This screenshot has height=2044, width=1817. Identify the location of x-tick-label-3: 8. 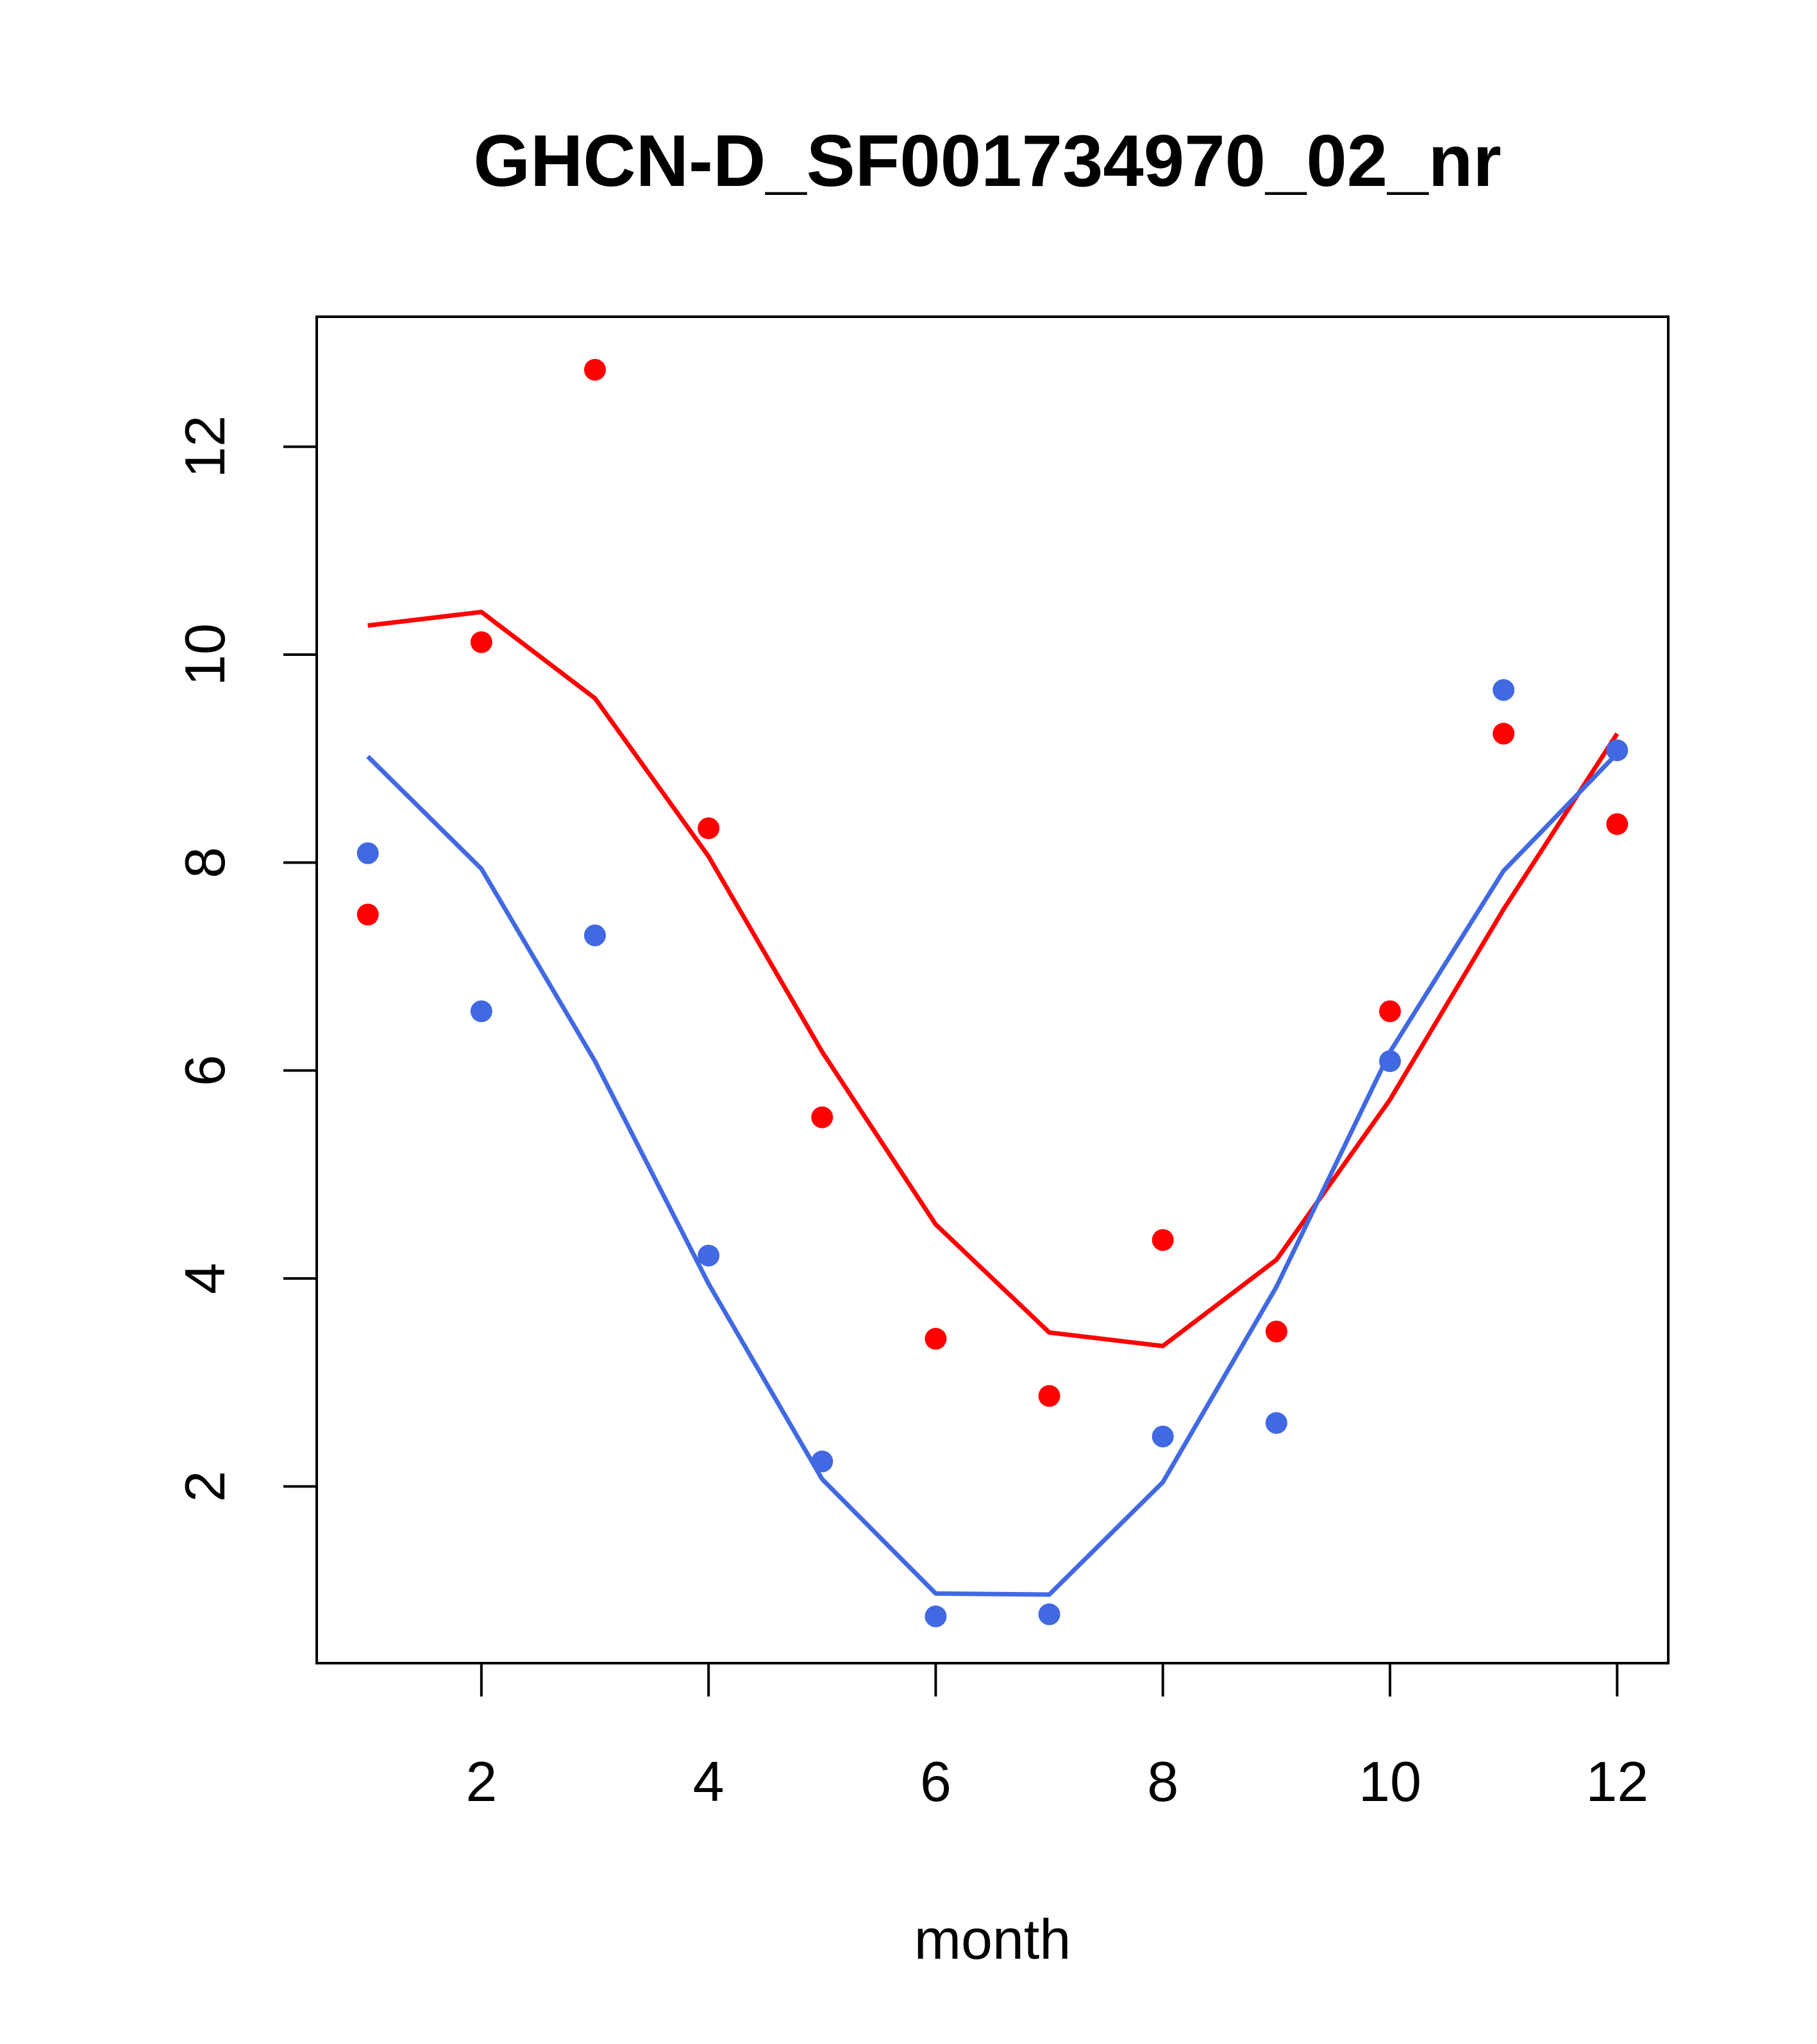
(1163, 1781).